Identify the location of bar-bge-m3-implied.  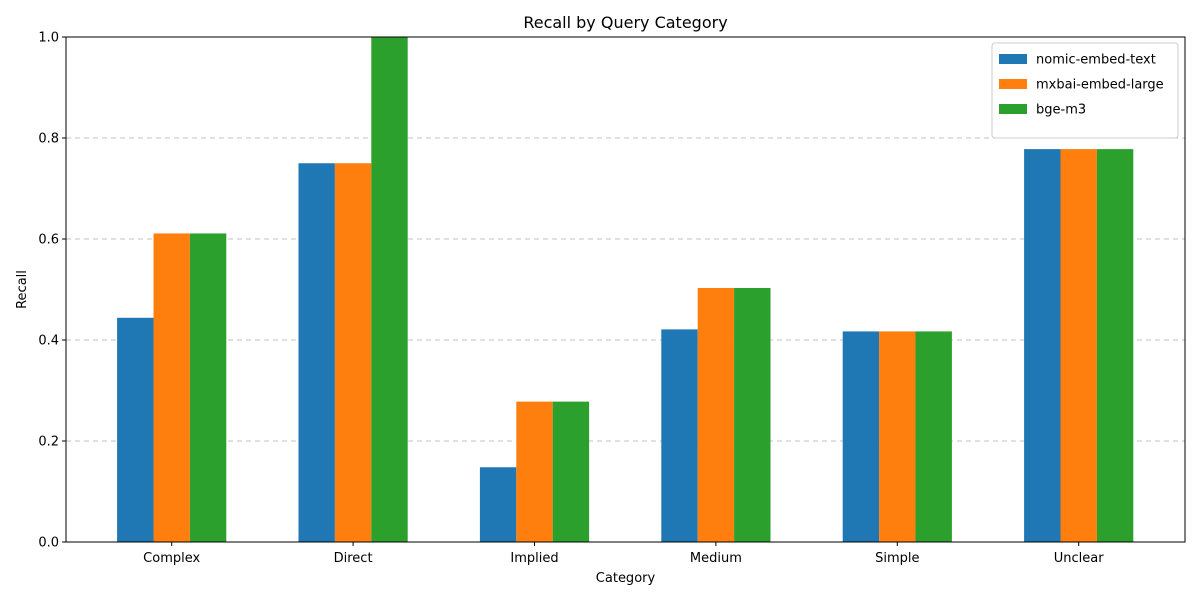
(571, 471).